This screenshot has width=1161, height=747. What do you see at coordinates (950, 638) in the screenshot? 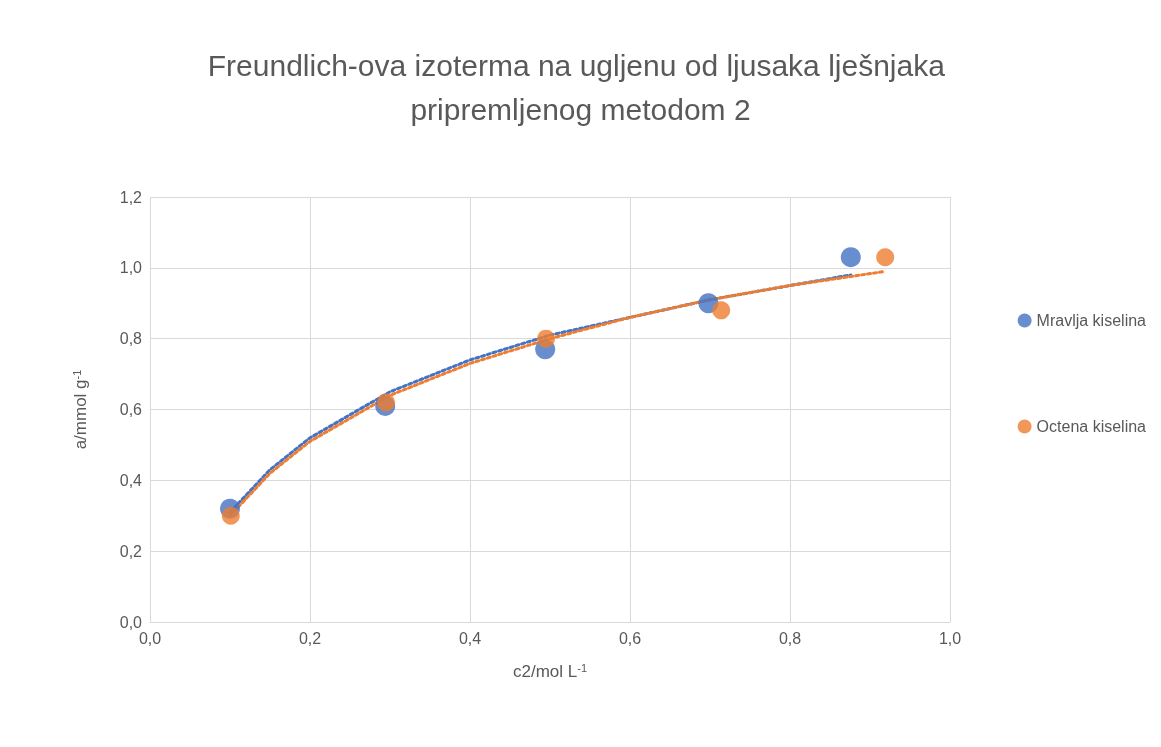
I see `x-tick-label: 1,0` at bounding box center [950, 638].